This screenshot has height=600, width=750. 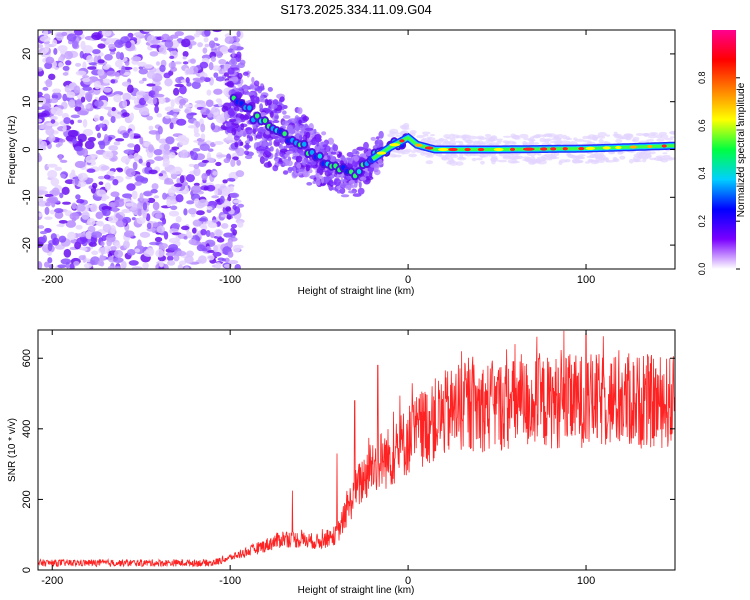 I want to click on signal-core-blob, so click(x=312, y=152).